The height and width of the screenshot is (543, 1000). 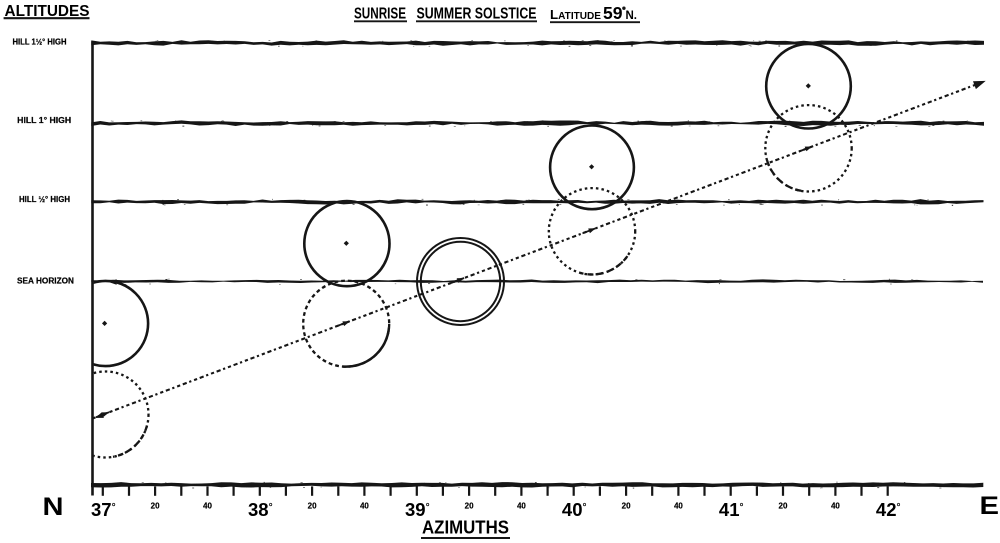 What do you see at coordinates (417, 509) in the screenshot?
I see `svg-text: 39°` at bounding box center [417, 509].